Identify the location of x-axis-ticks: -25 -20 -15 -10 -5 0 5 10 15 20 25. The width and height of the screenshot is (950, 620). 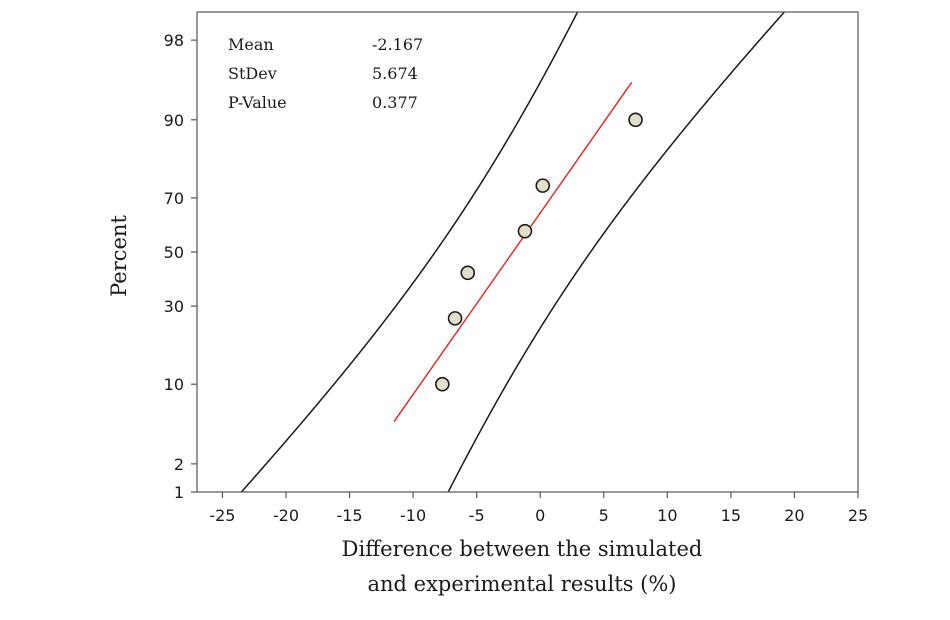
(538, 508).